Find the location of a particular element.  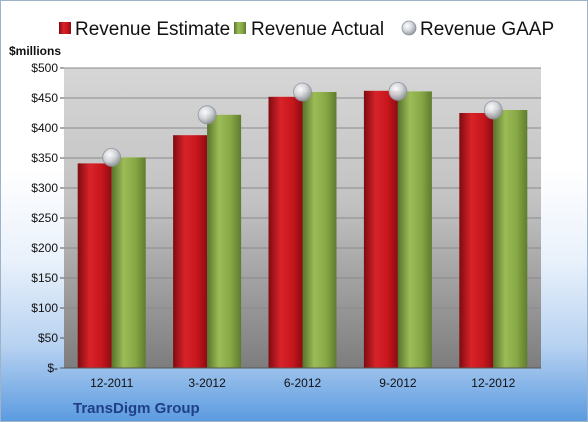

legend-item-estimate: Revenue Estimate is located at coordinates (144, 29).